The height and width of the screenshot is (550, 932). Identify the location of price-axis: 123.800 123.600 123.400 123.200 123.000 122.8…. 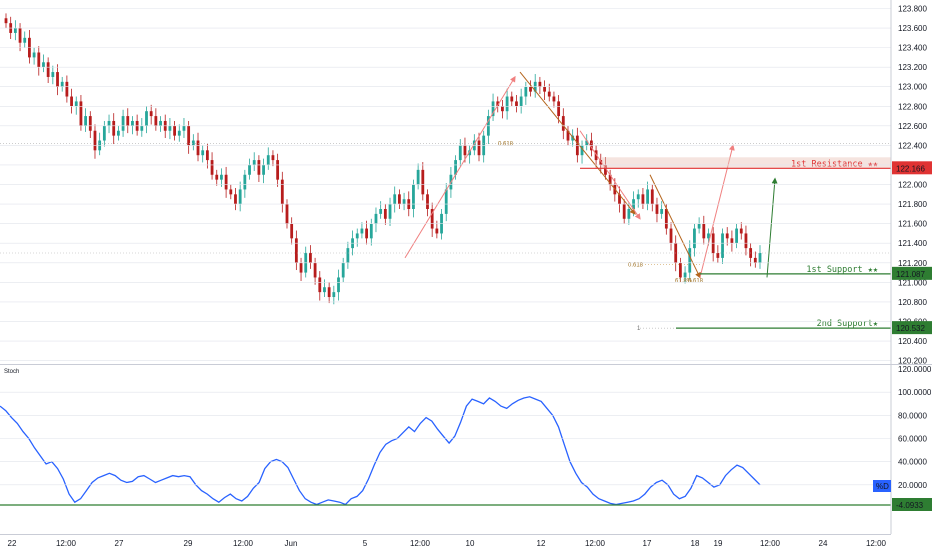
(912, 184).